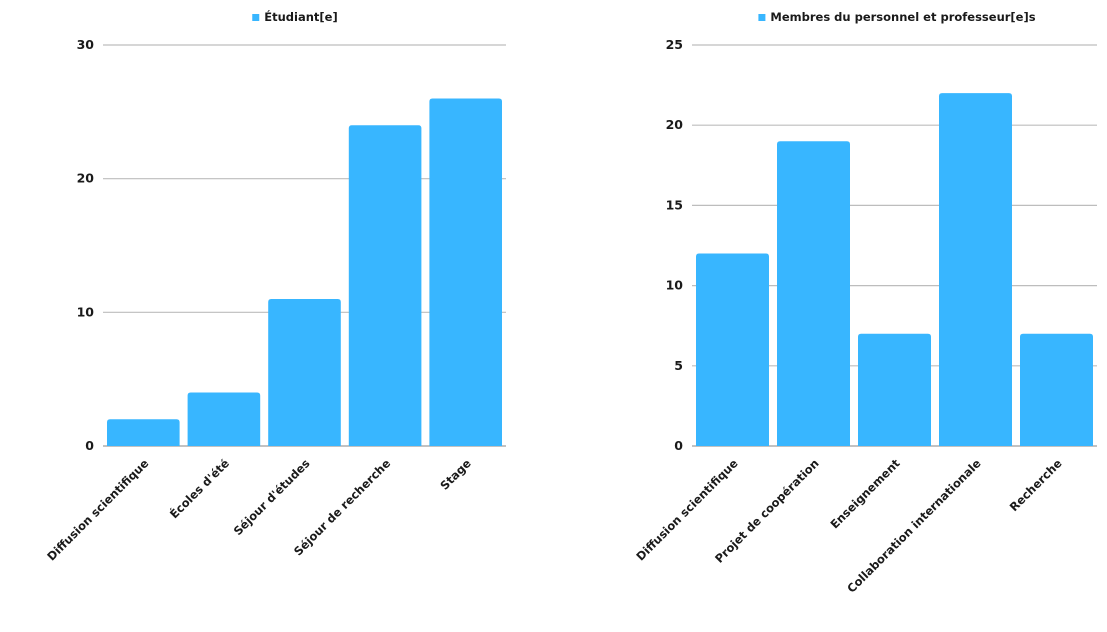 This screenshot has width=1107, height=632. Describe the element at coordinates (97, 509) in the screenshot. I see `x-category-label: Diffusion scientifique` at that location.